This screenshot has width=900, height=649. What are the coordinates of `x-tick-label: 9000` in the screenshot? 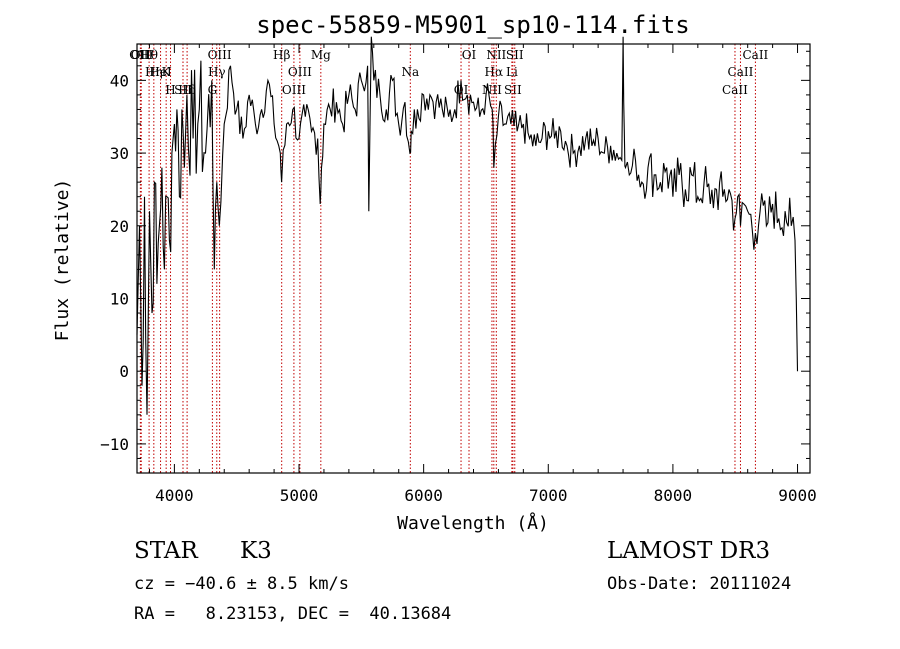 It's located at (797, 495).